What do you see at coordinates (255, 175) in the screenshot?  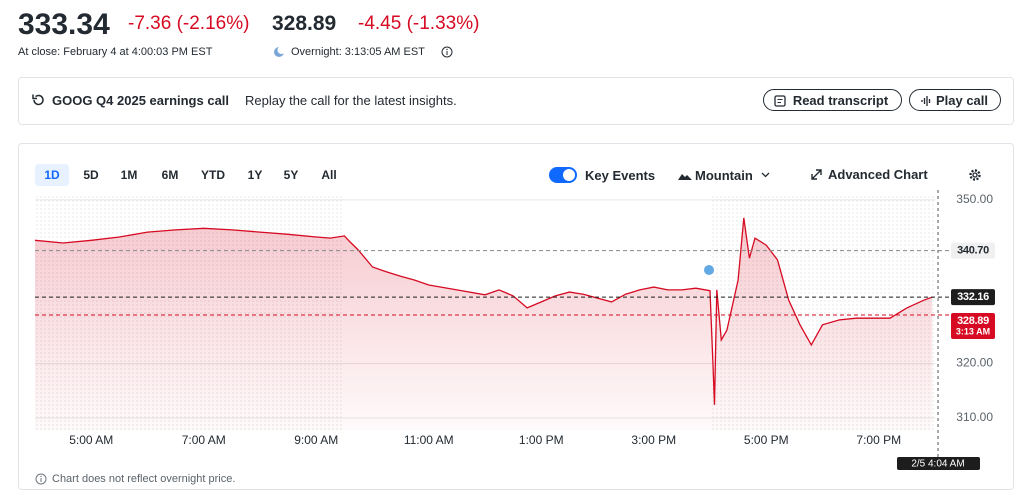 I see `range-tab: 1Y` at bounding box center [255, 175].